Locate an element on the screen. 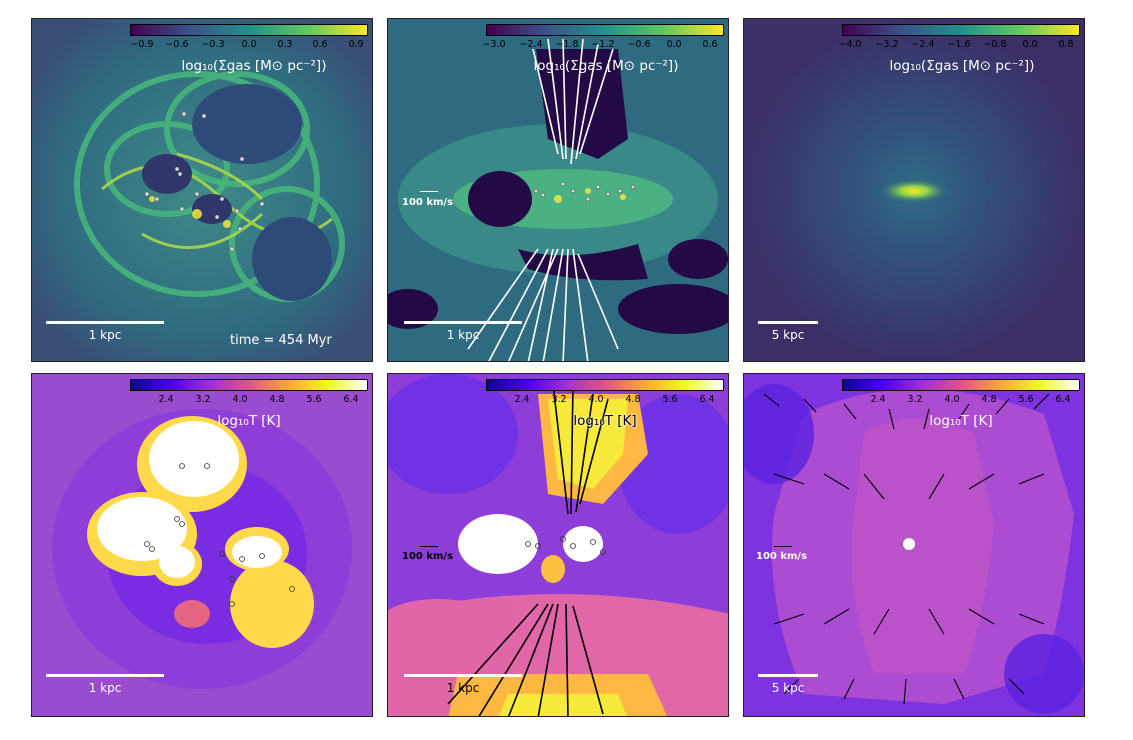  tick: −0.9 is located at coordinates (142, 44).